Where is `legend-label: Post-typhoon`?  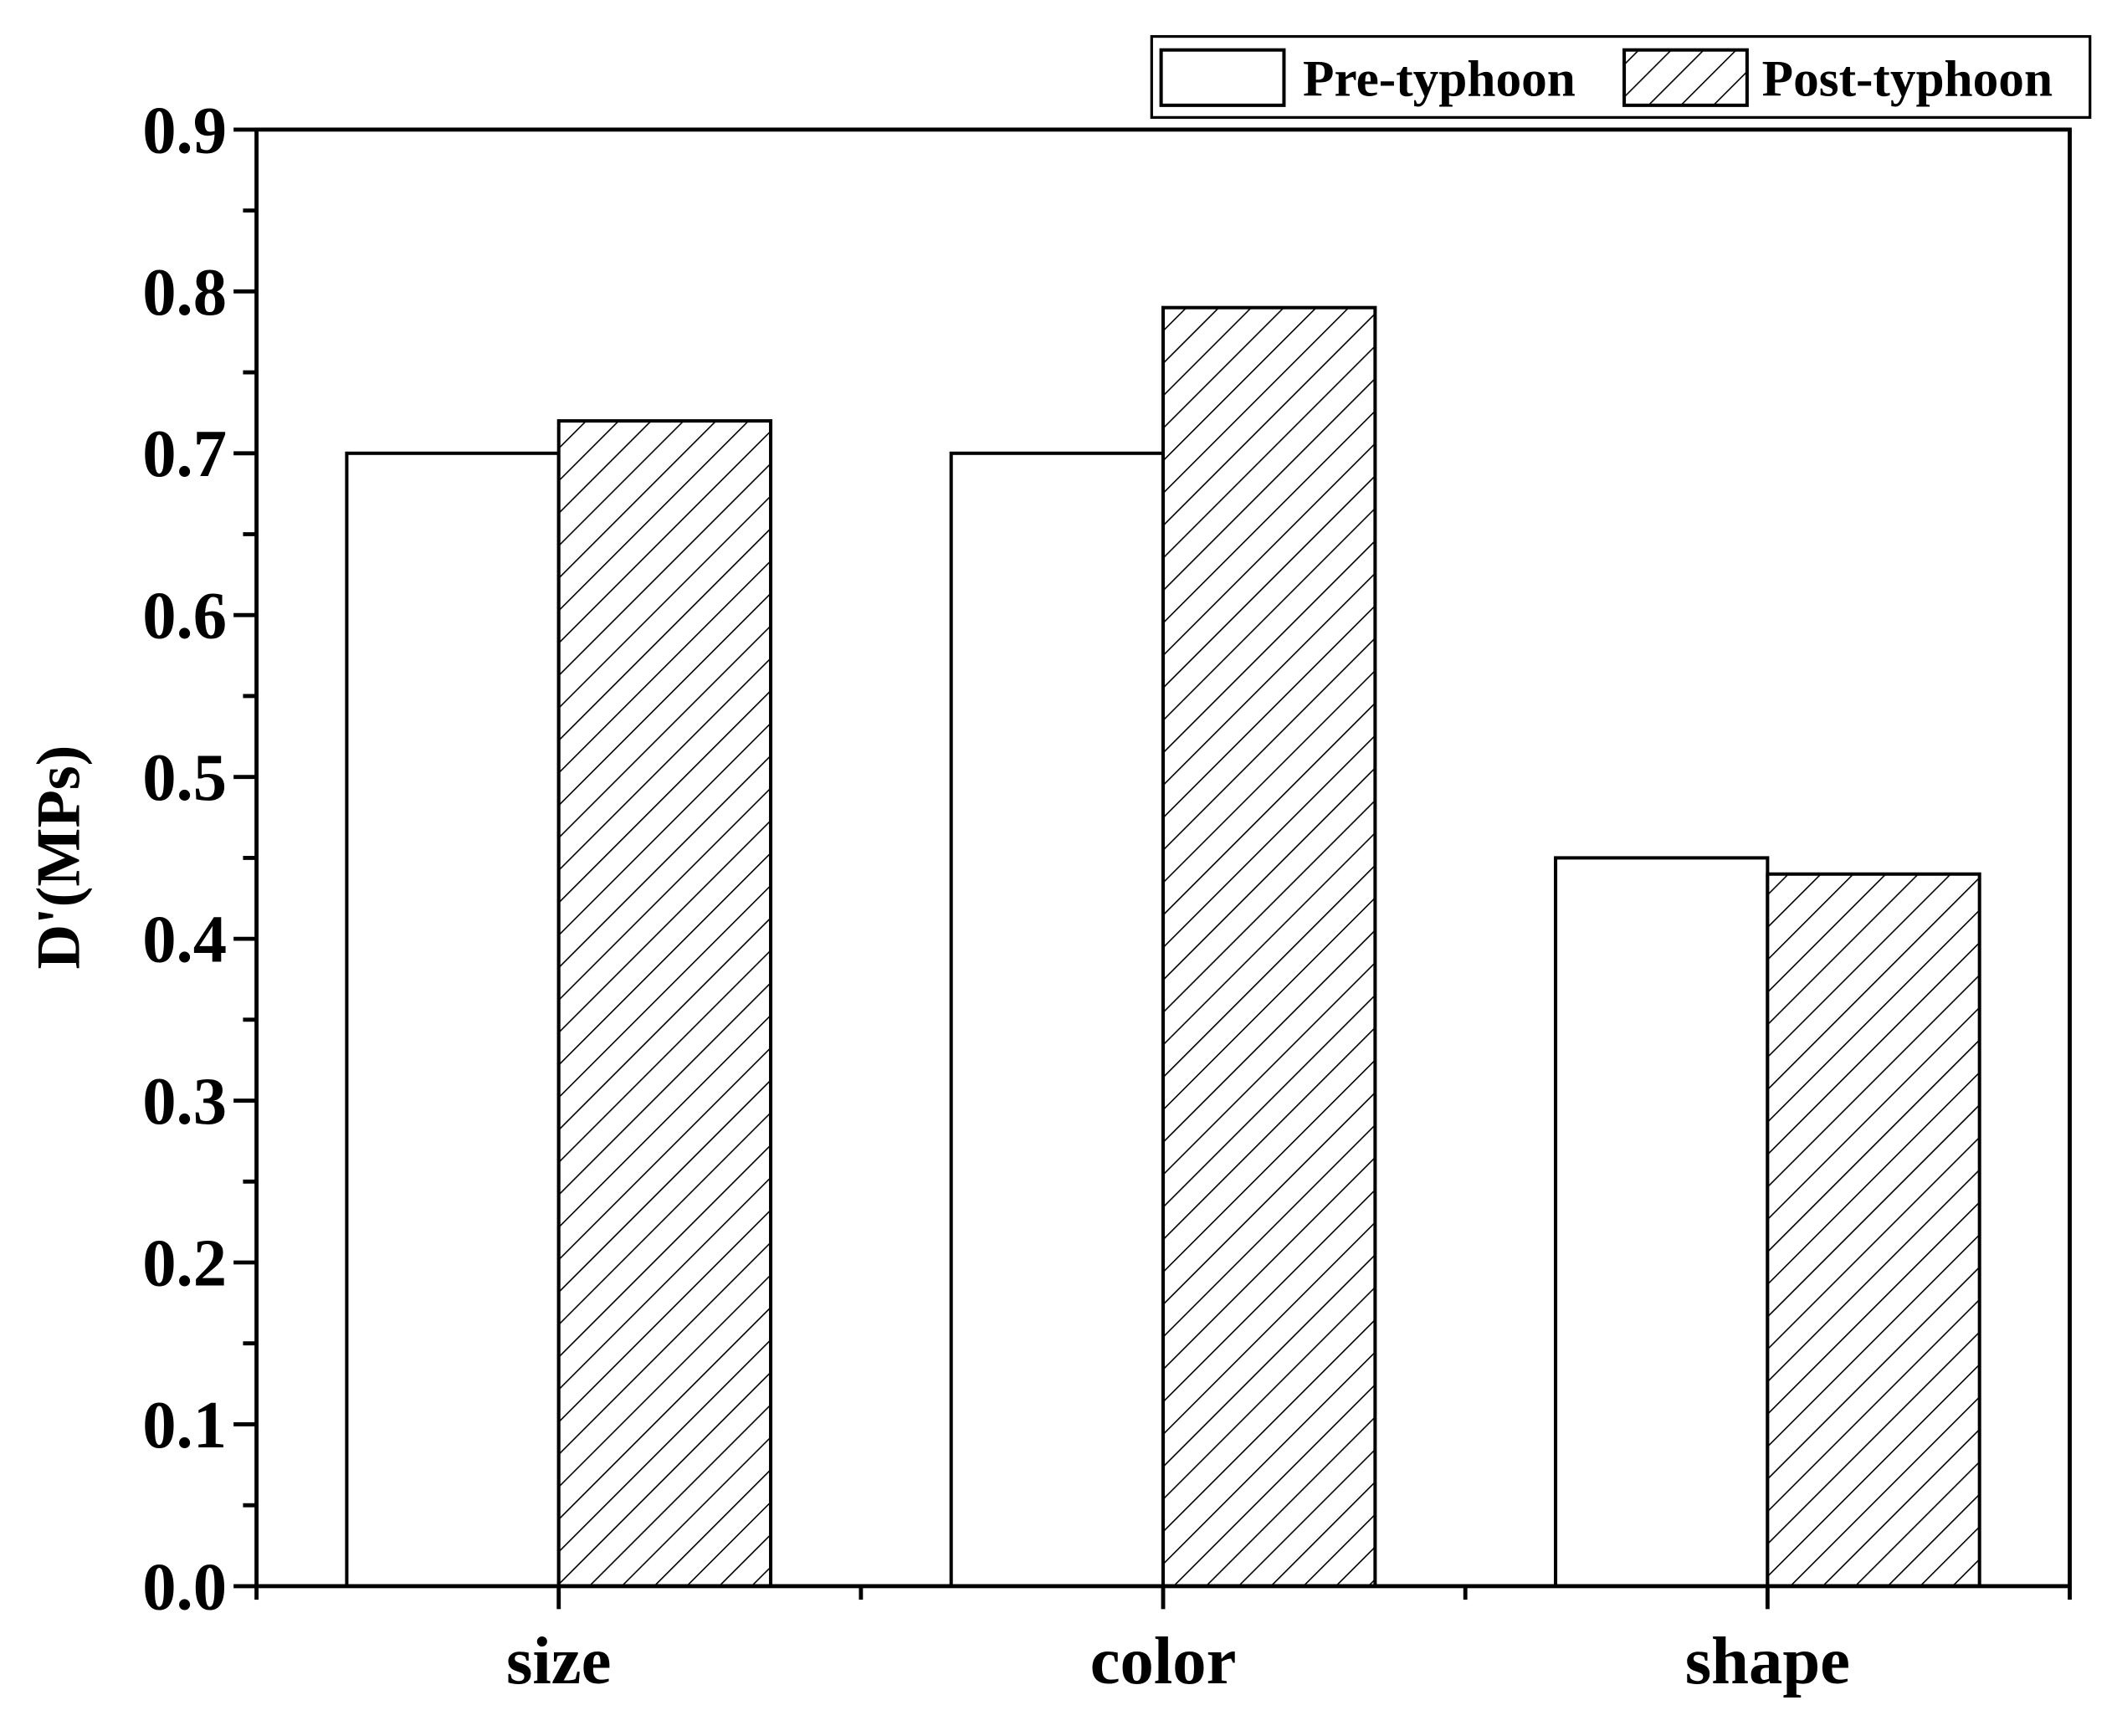
legend-label: Post-typhoon is located at coordinates (1908, 79).